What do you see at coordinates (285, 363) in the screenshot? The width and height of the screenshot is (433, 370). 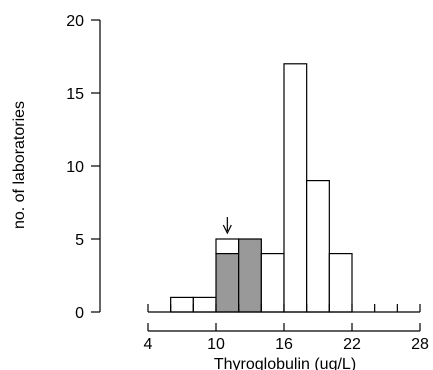 I see `x-axis-label: Thyroglobulin (ug/L)` at bounding box center [285, 363].